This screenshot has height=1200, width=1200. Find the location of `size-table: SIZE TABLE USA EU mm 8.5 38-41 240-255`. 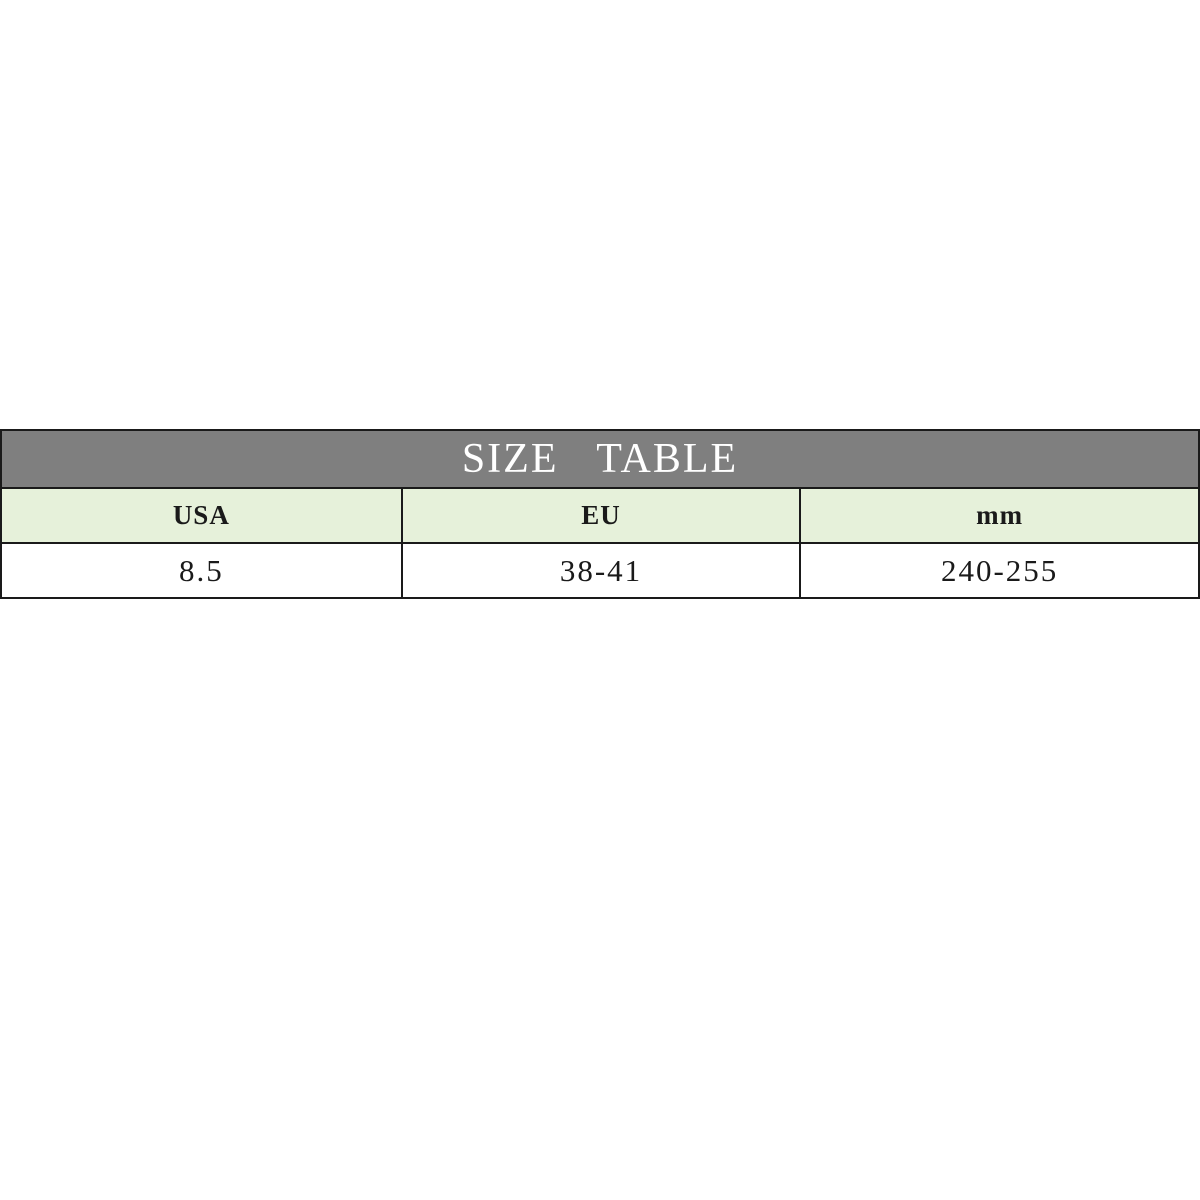

size-table: SIZE TABLE USA EU mm 8.5 38-41 240-255 is located at coordinates (600, 514).